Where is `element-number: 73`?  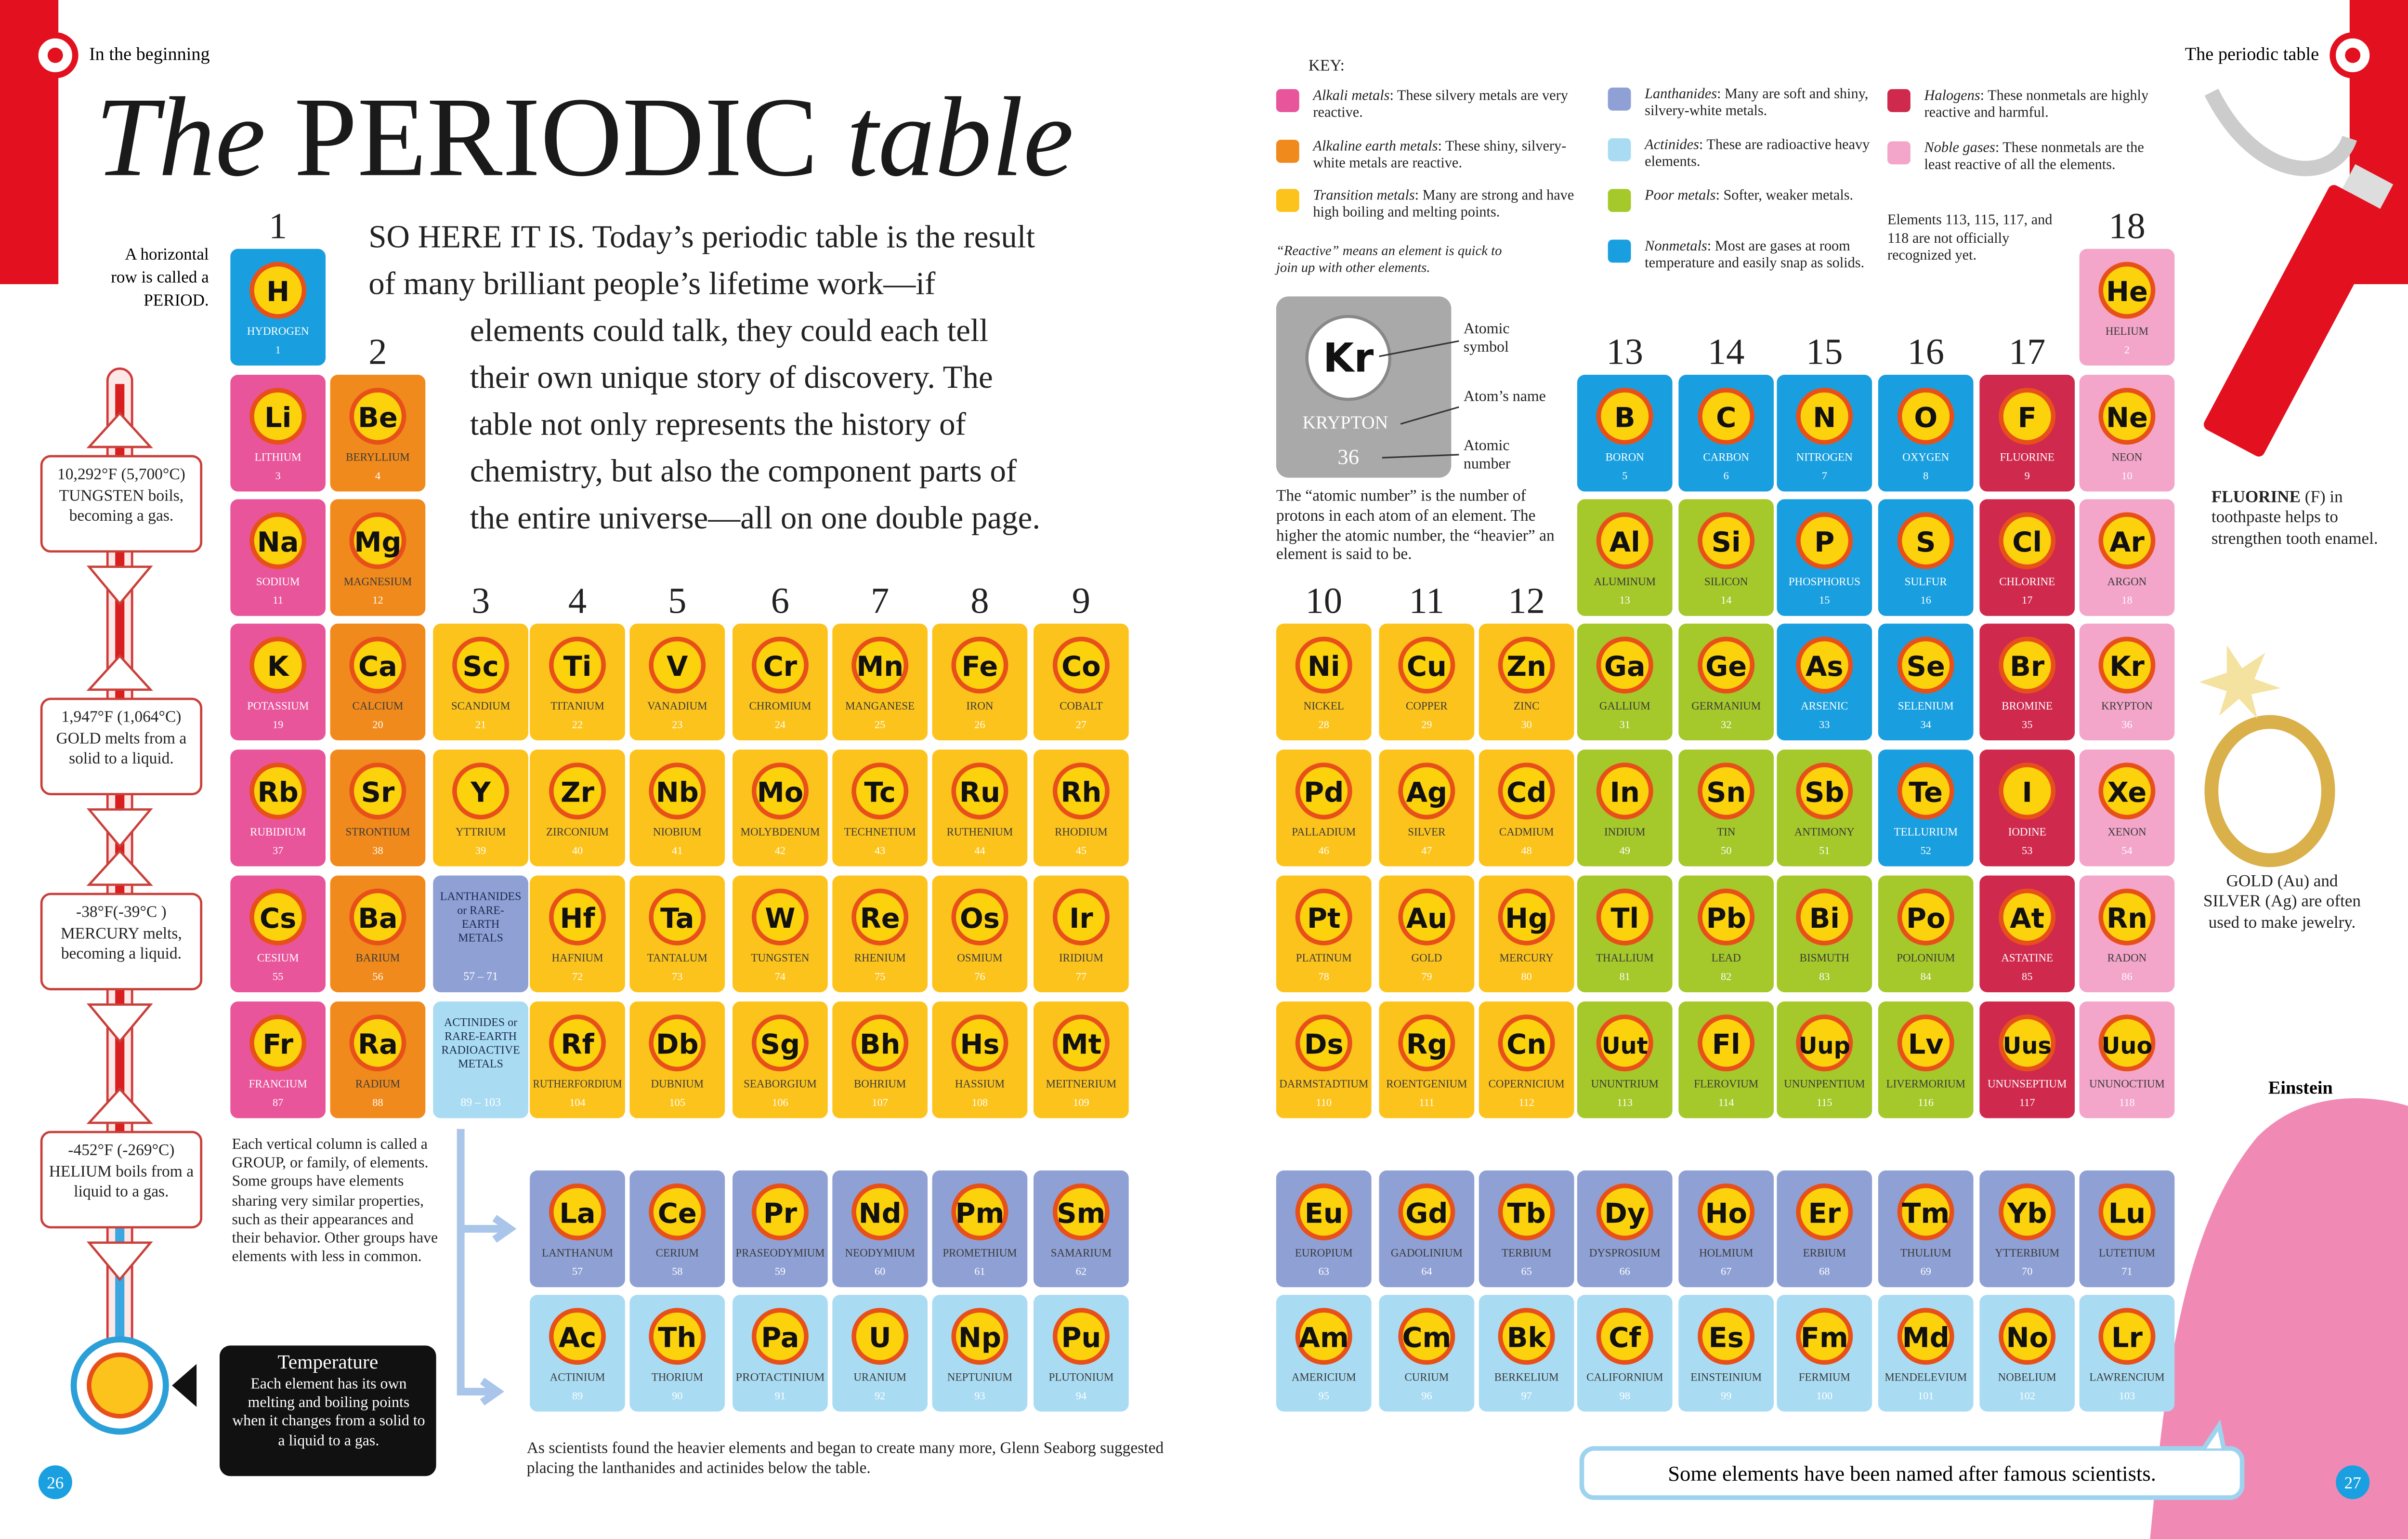
element-number: 73 is located at coordinates (677, 976).